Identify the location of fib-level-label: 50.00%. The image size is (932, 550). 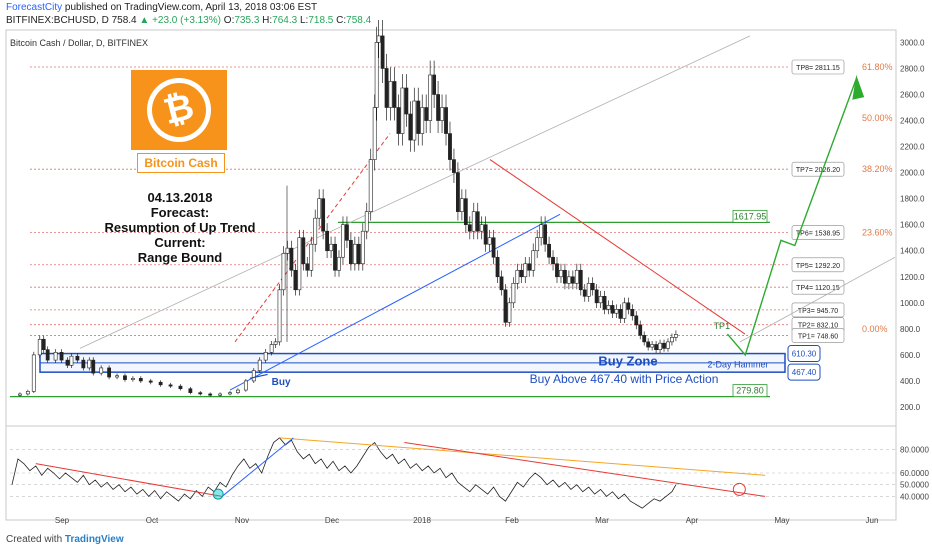
(877, 118).